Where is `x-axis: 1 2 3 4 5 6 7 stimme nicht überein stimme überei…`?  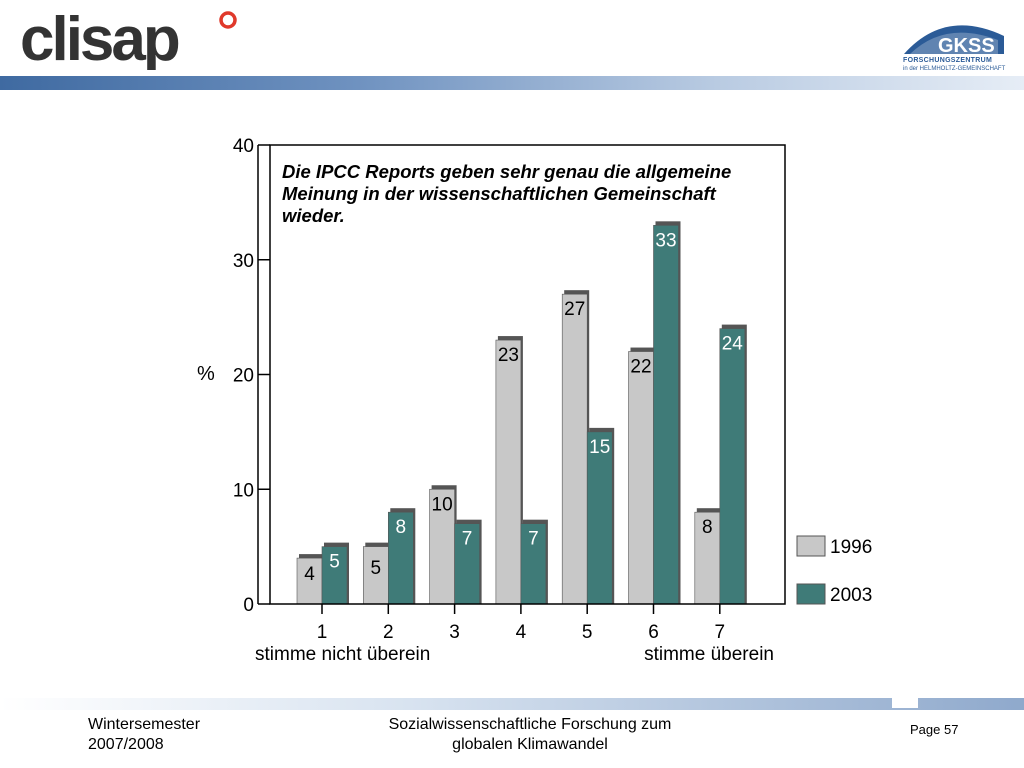
x-axis: 1 2 3 4 5 6 7 stimme nicht überein stimme überei… is located at coordinates (514, 634).